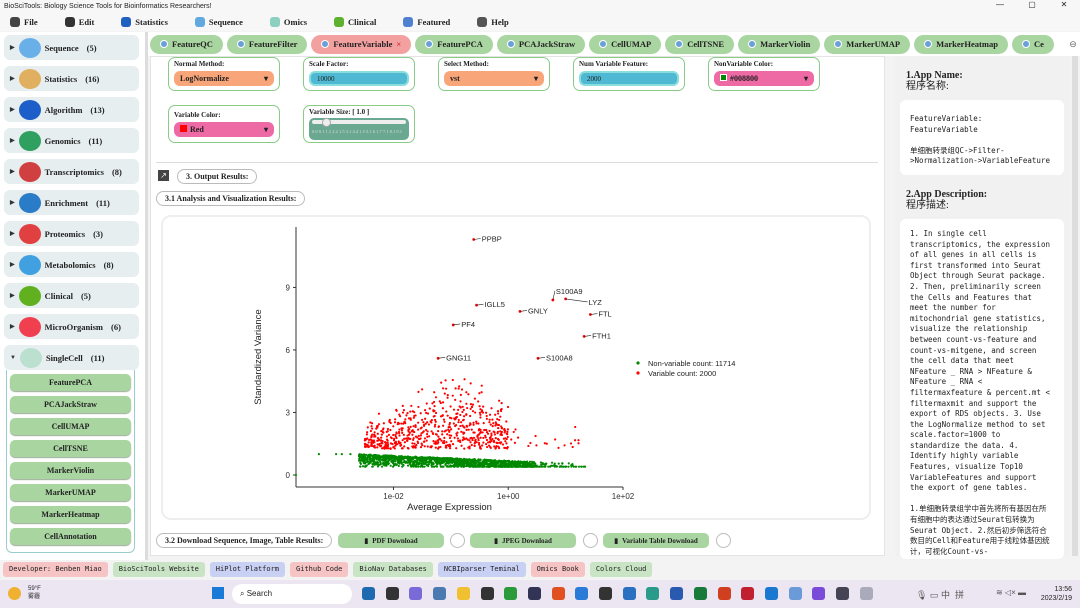 The height and width of the screenshot is (608, 1080). What do you see at coordinates (426, 22) in the screenshot?
I see `menu-featured: Featured` at bounding box center [426, 22].